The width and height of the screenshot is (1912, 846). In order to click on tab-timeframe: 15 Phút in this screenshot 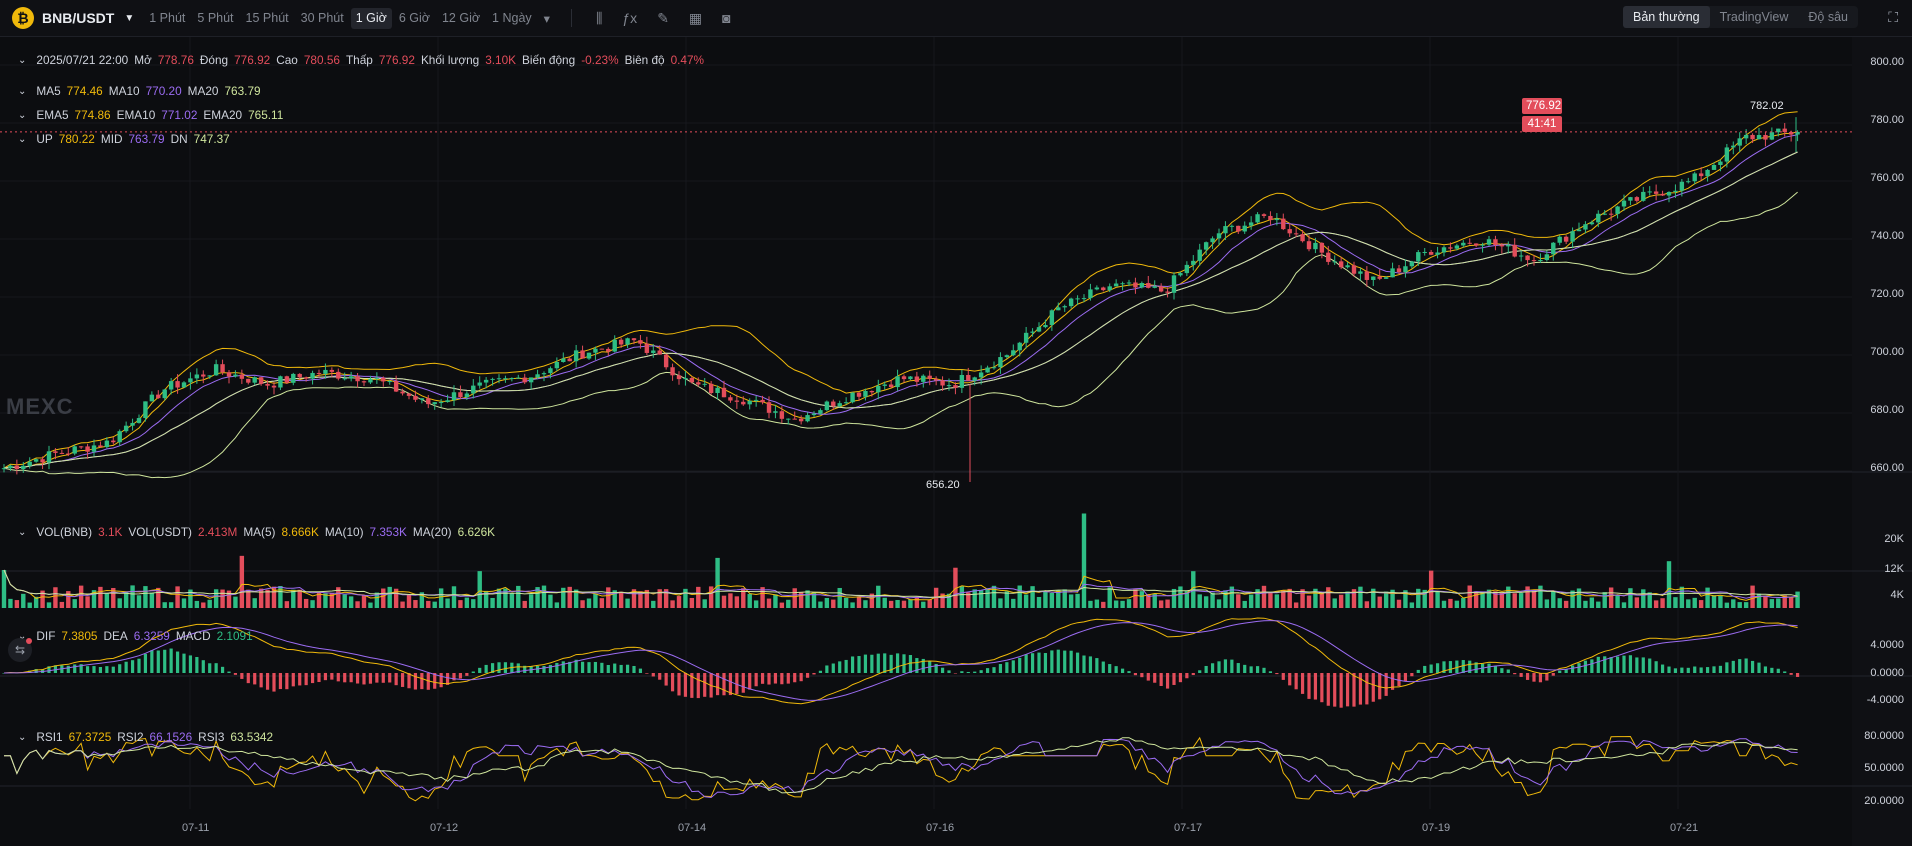, I will do `click(267, 17)`.